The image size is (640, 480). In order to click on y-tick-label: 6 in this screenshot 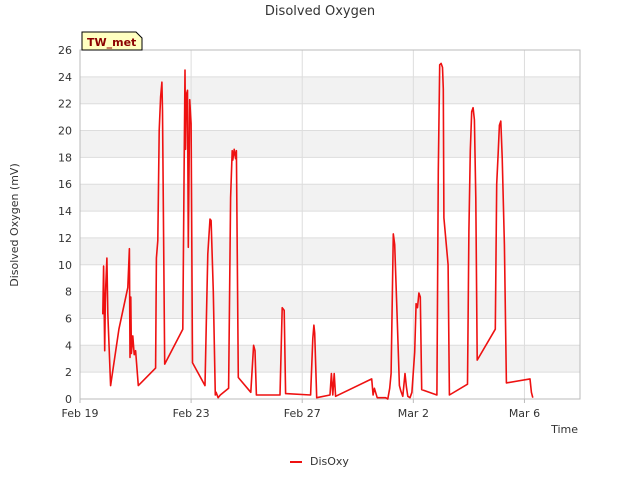, I will do `click(68, 318)`.